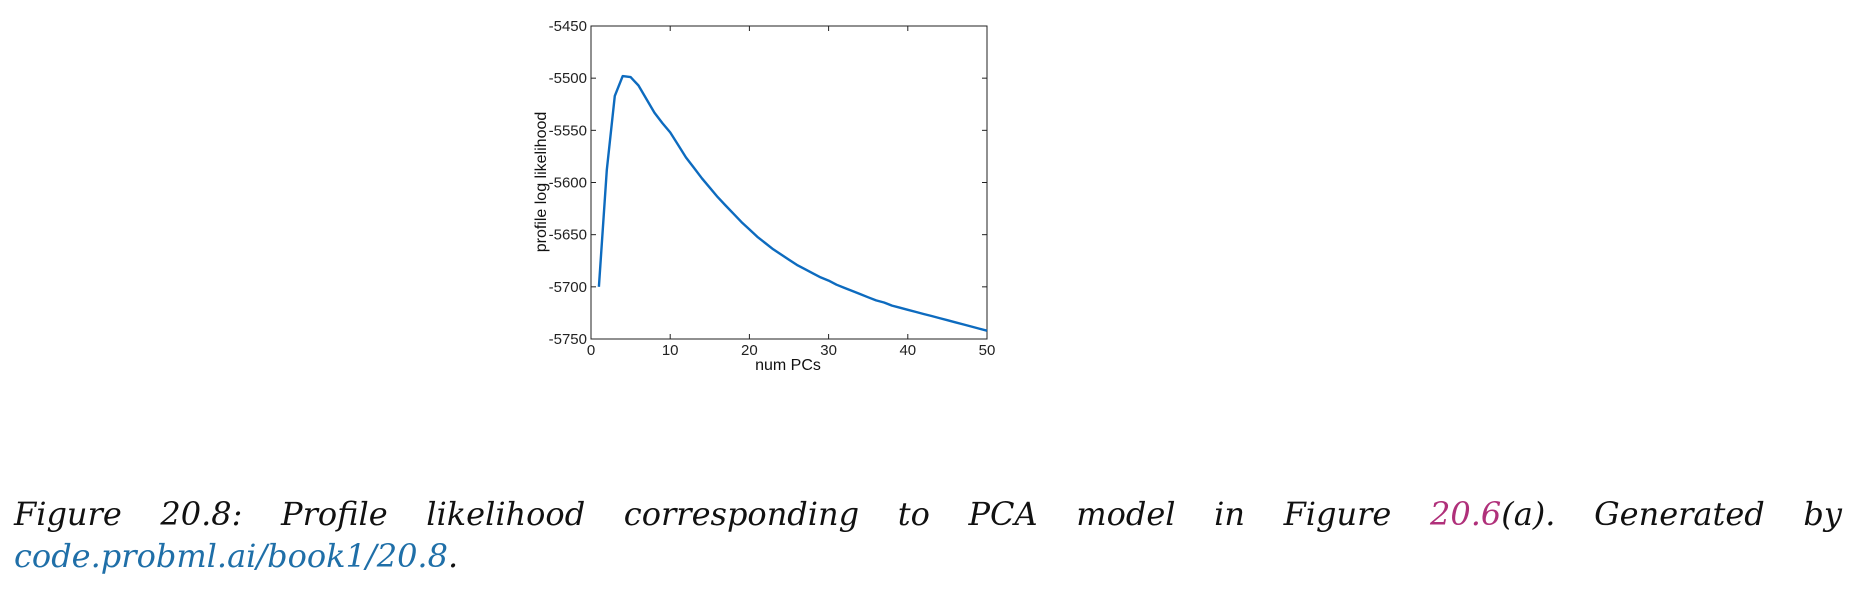  Describe the element at coordinates (1679, 514) in the screenshot. I see `caption-word: Generated` at that location.